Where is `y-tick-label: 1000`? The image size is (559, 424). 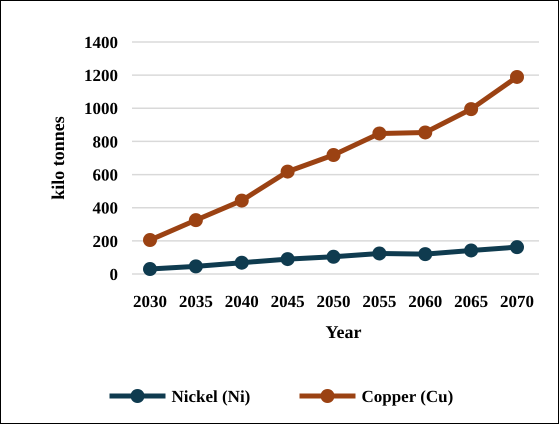 y-tick-label: 1000 is located at coordinates (101, 108).